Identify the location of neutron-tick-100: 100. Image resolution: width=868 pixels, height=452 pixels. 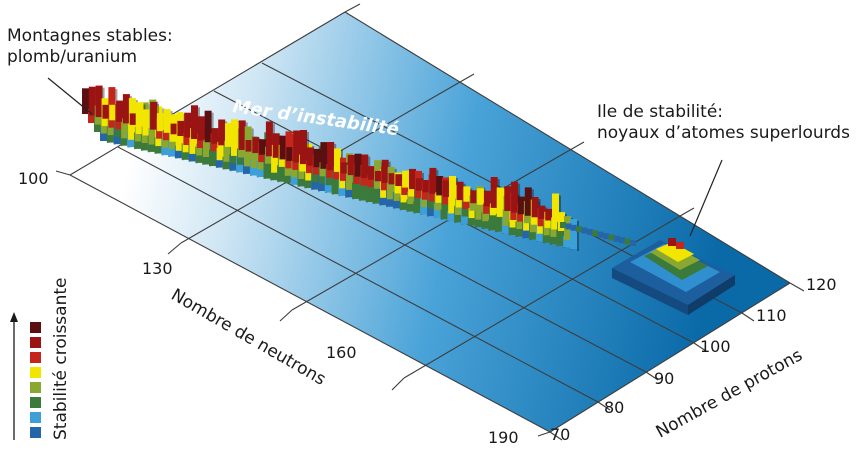
(33, 178).